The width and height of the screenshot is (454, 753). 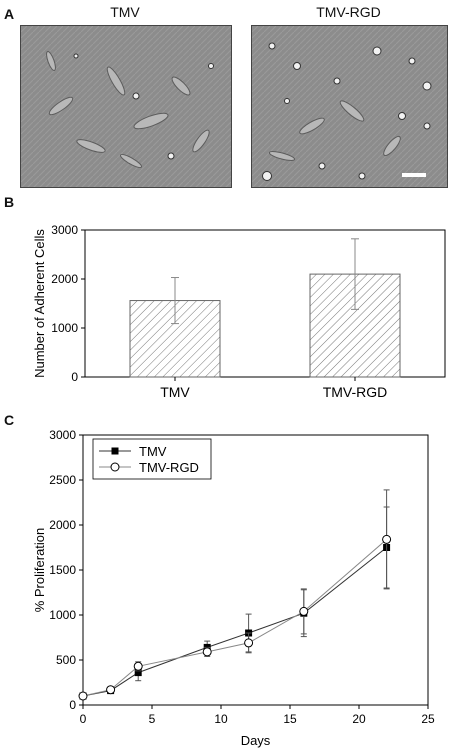 What do you see at coordinates (348, 12) in the screenshot?
I see `image-title-tmv-rgd: TMV-RGD` at bounding box center [348, 12].